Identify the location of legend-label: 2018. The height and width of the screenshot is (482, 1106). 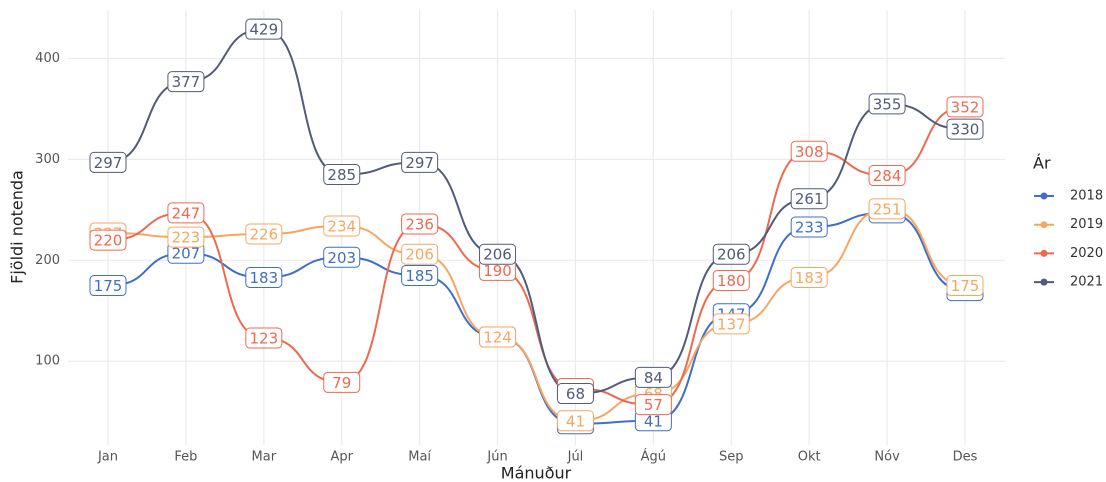
(1086, 196).